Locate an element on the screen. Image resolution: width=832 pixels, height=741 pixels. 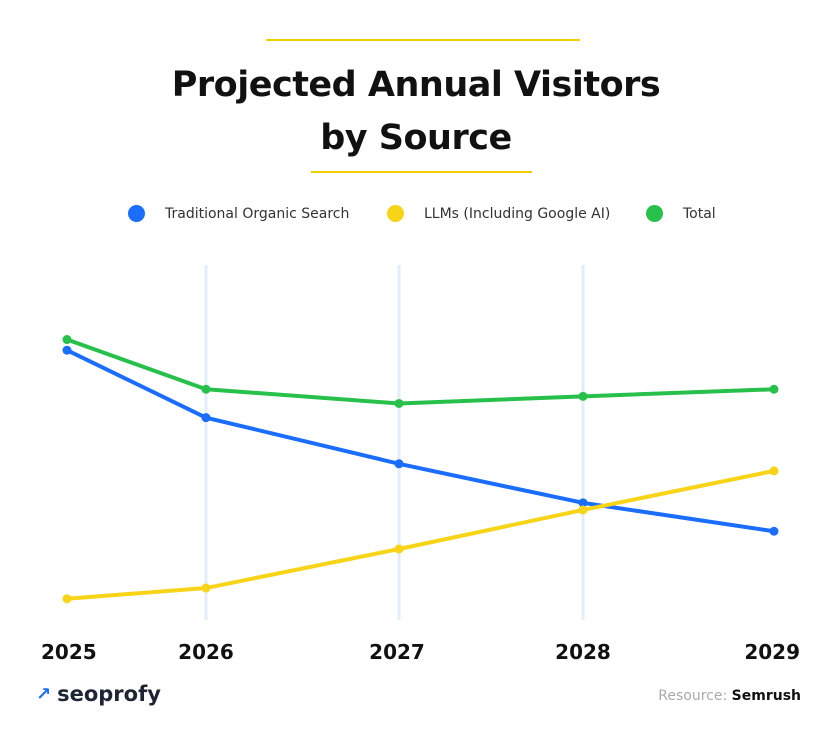
x-tick-label: 2029 is located at coordinates (772, 652).